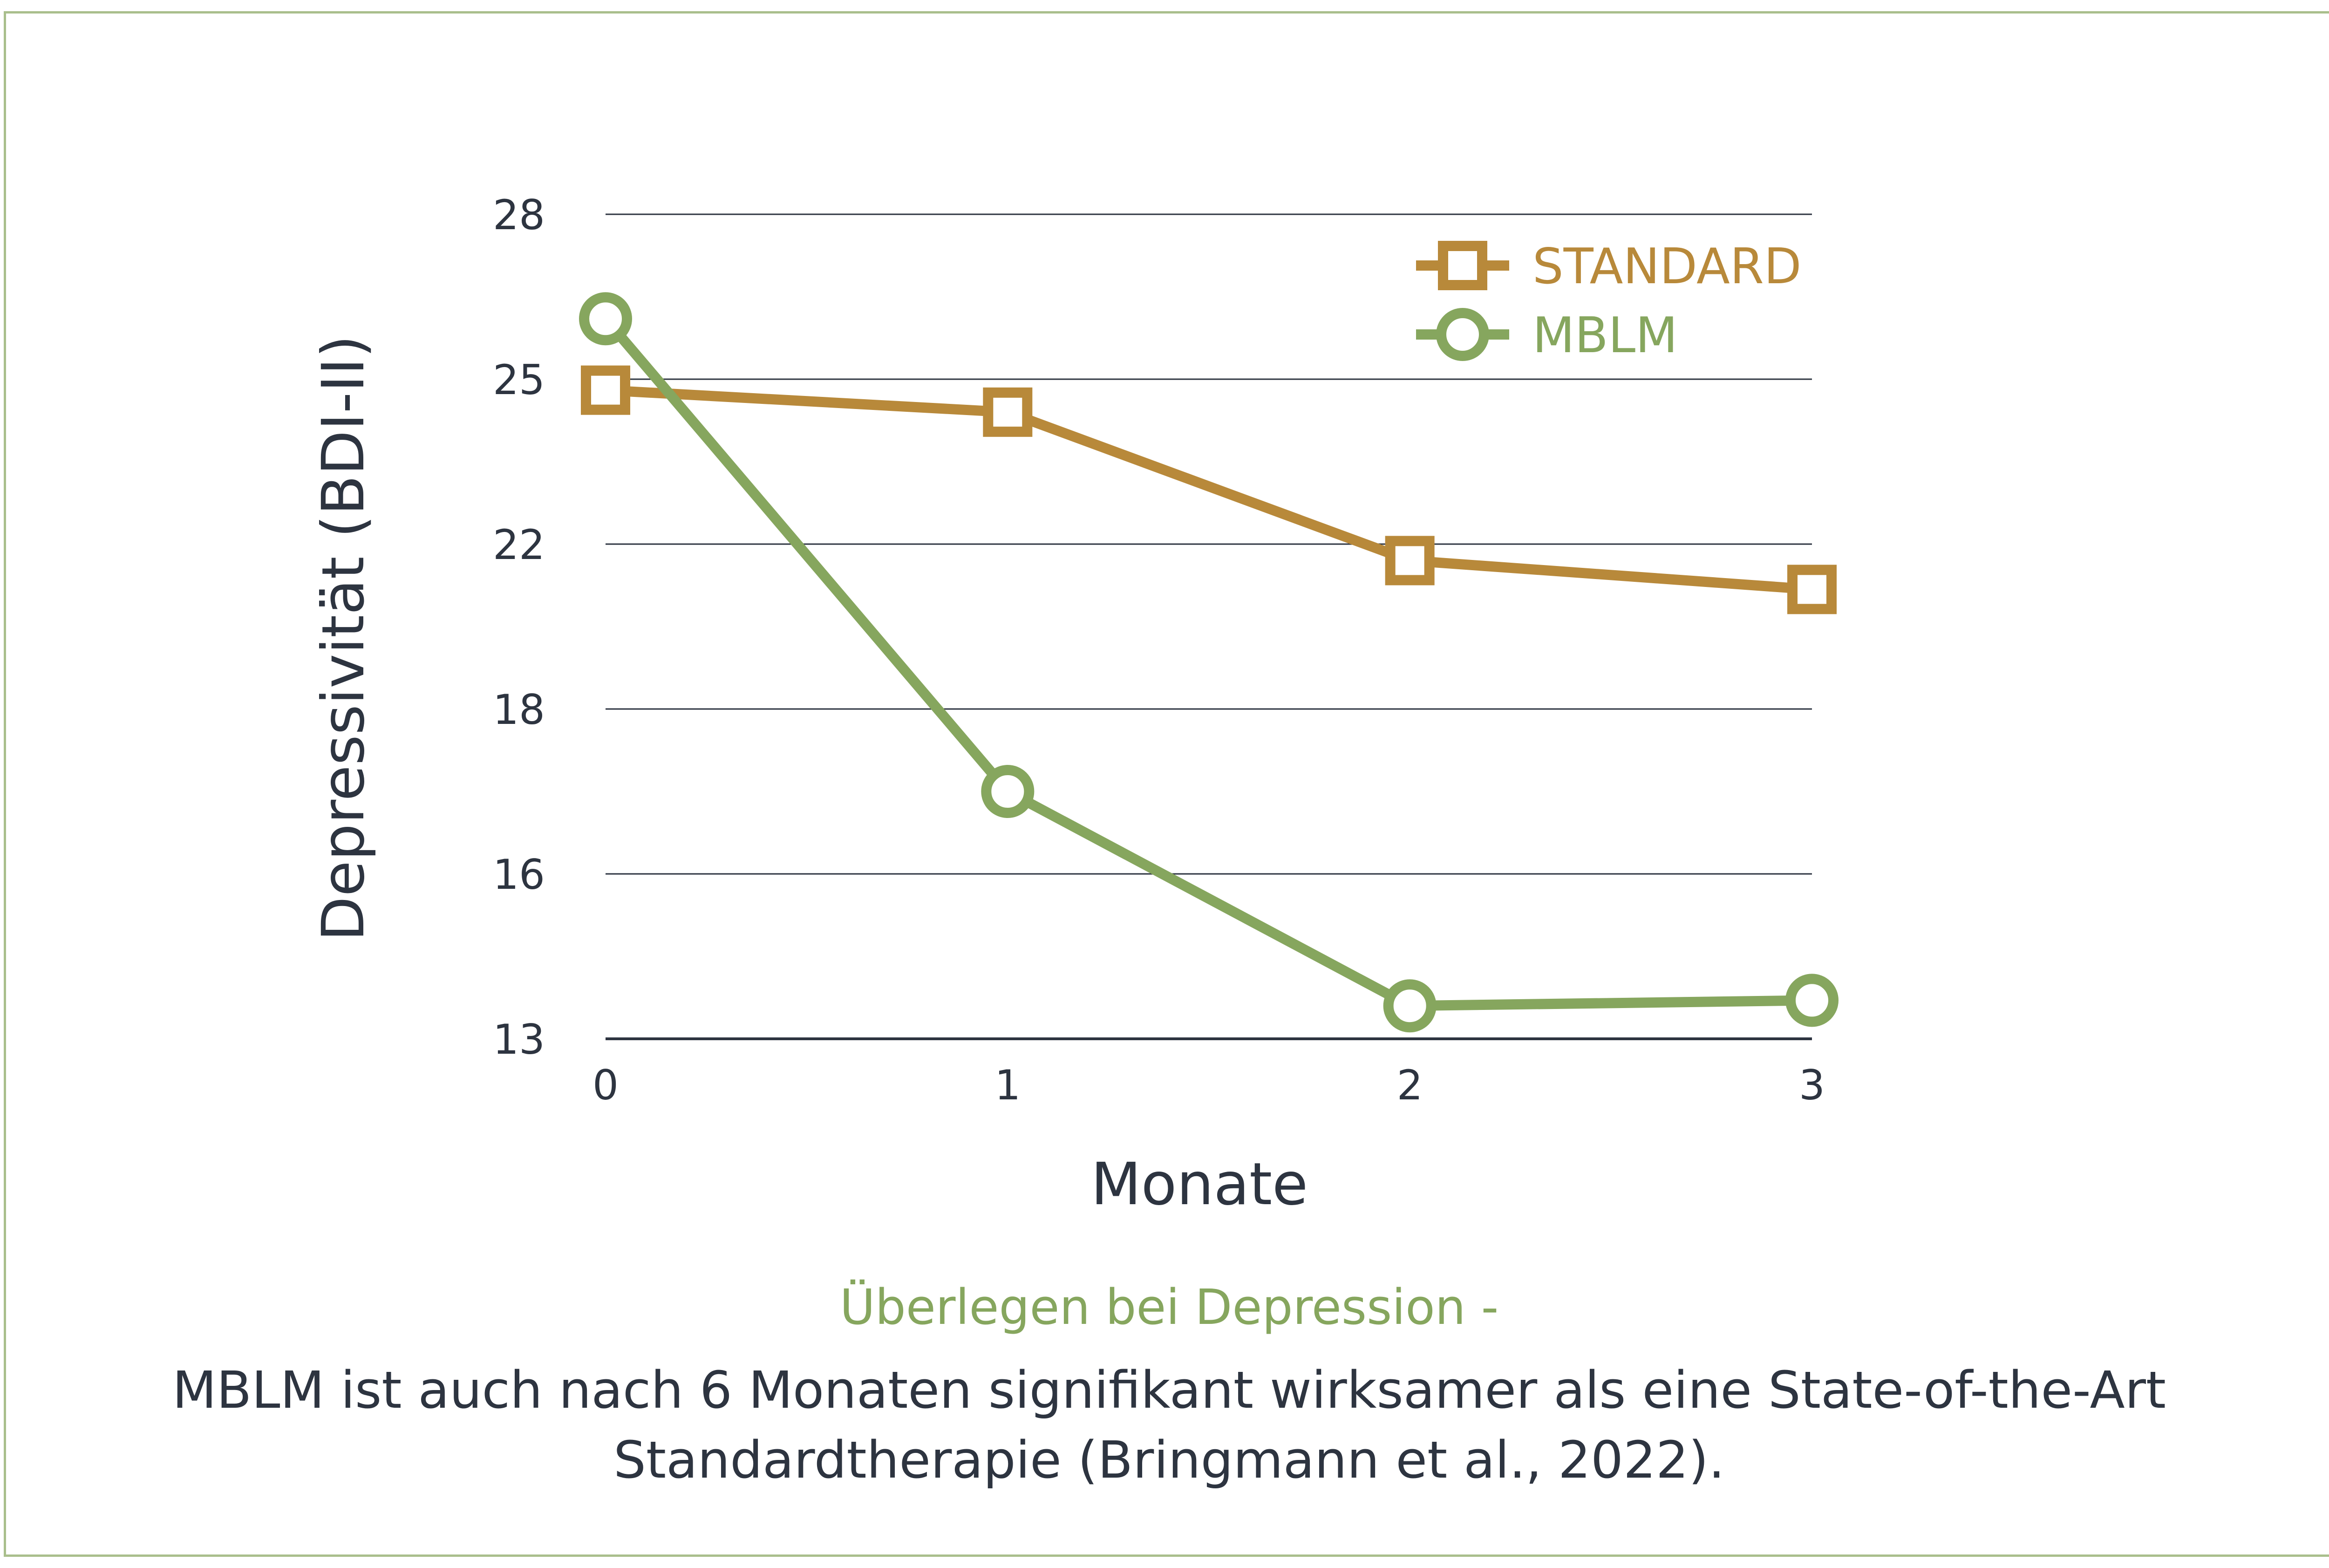 This screenshot has width=2329, height=1568. I want to click on y-tick-label-13: 13, so click(519, 1040).